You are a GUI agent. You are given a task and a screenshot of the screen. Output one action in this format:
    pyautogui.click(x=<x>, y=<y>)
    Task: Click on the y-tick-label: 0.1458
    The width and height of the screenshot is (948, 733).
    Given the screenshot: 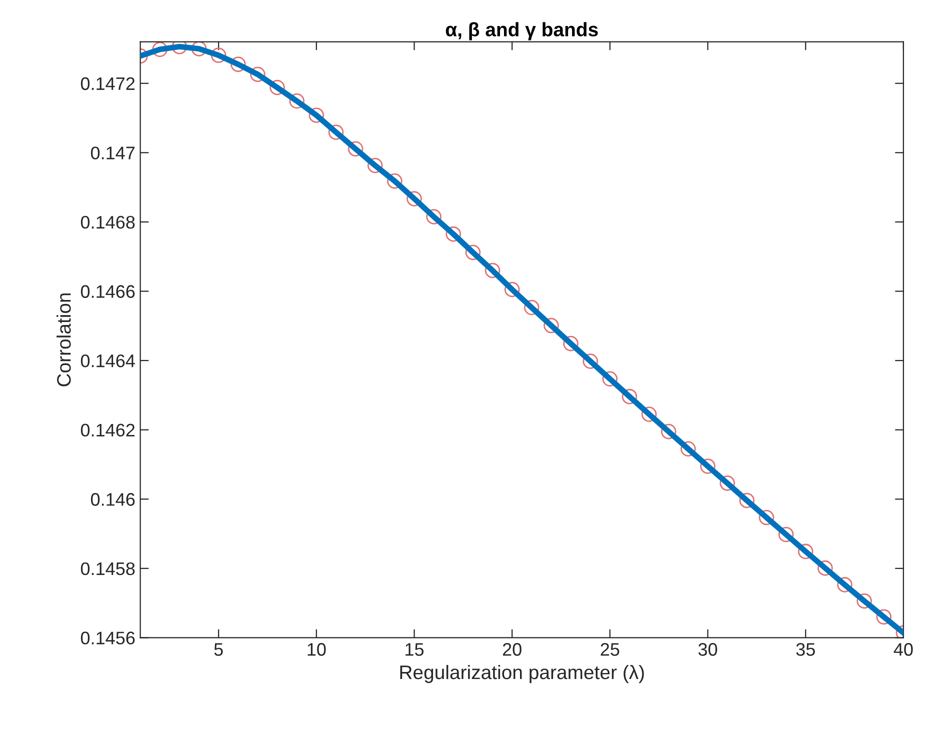 What is the action you would take?
    pyautogui.click(x=107, y=569)
    